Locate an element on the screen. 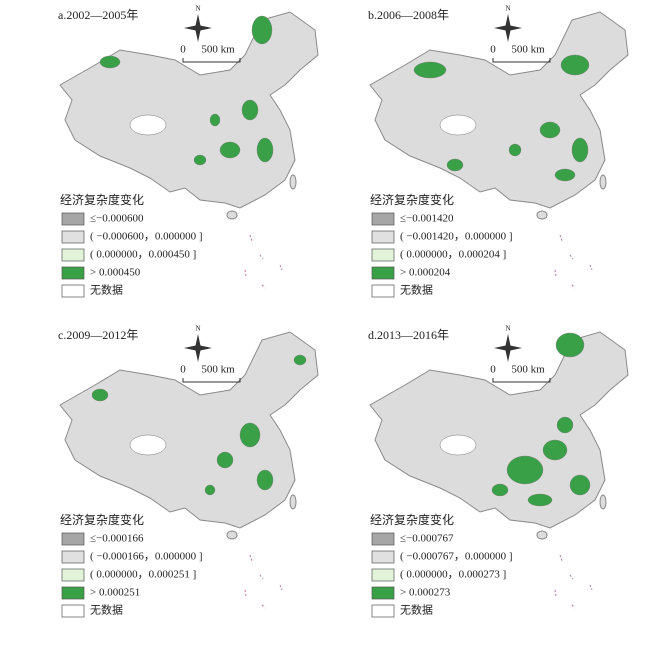 This screenshot has width=650, height=647. legend-label: > 0.000251 is located at coordinates (115, 593).